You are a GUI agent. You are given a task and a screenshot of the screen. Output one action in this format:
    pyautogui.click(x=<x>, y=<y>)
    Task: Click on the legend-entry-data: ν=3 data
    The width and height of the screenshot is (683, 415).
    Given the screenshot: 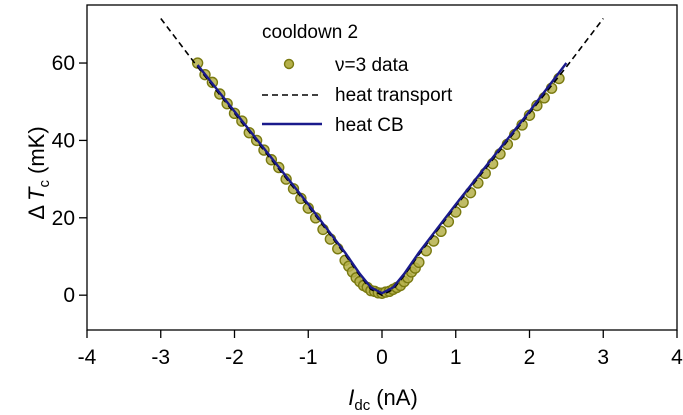 What is the action you would take?
    pyautogui.click(x=346, y=65)
    